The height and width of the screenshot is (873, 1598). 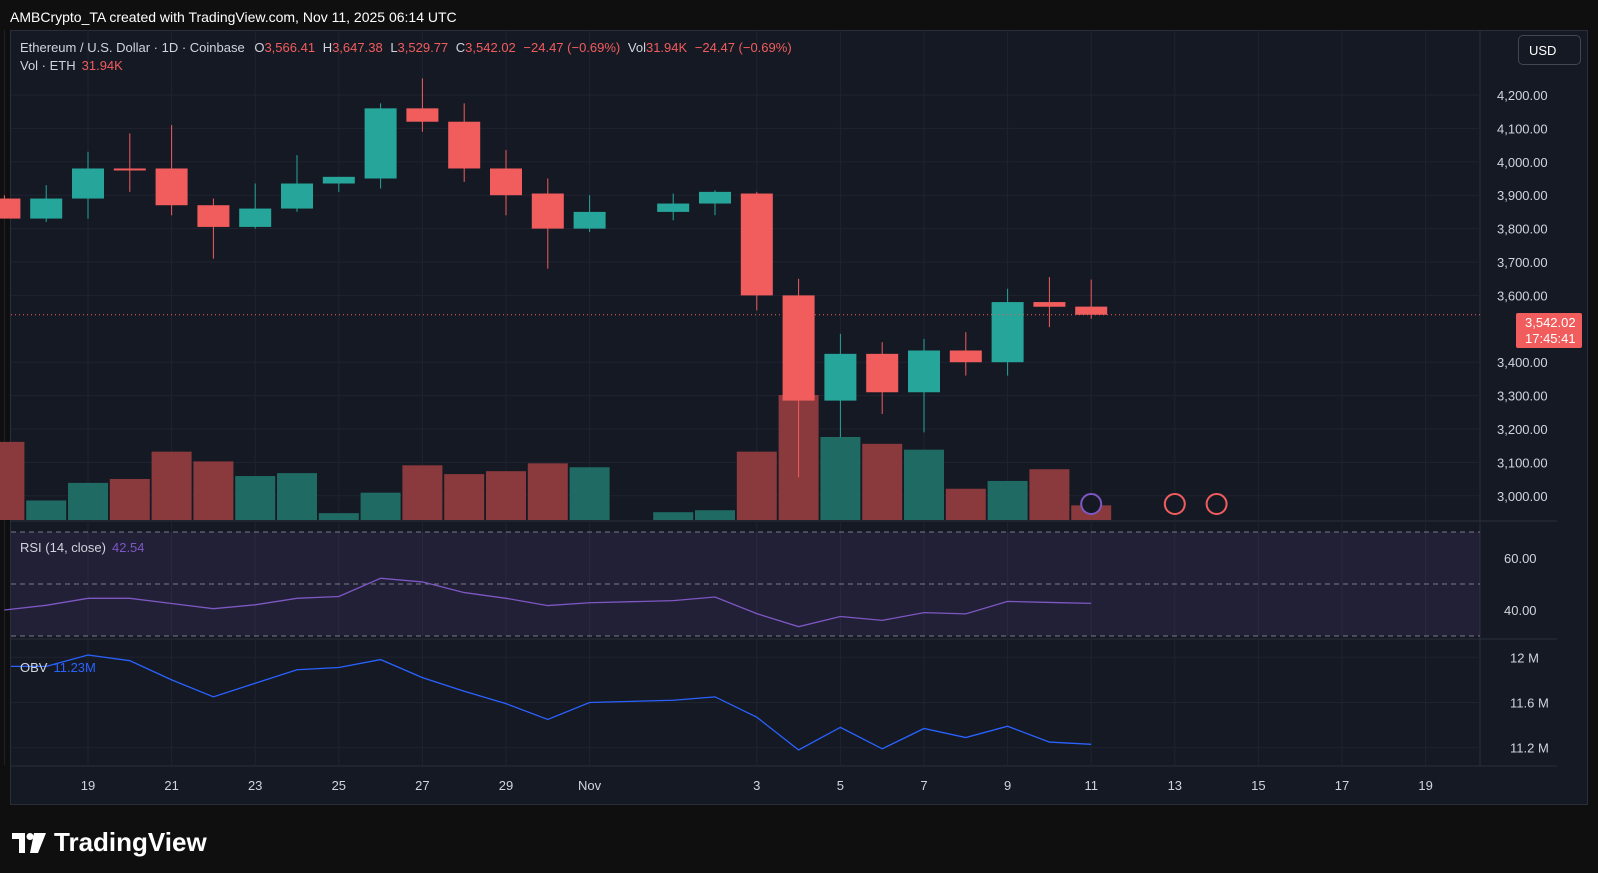 I want to click on bar-countdown: 17:45:41, so click(x=1550, y=338).